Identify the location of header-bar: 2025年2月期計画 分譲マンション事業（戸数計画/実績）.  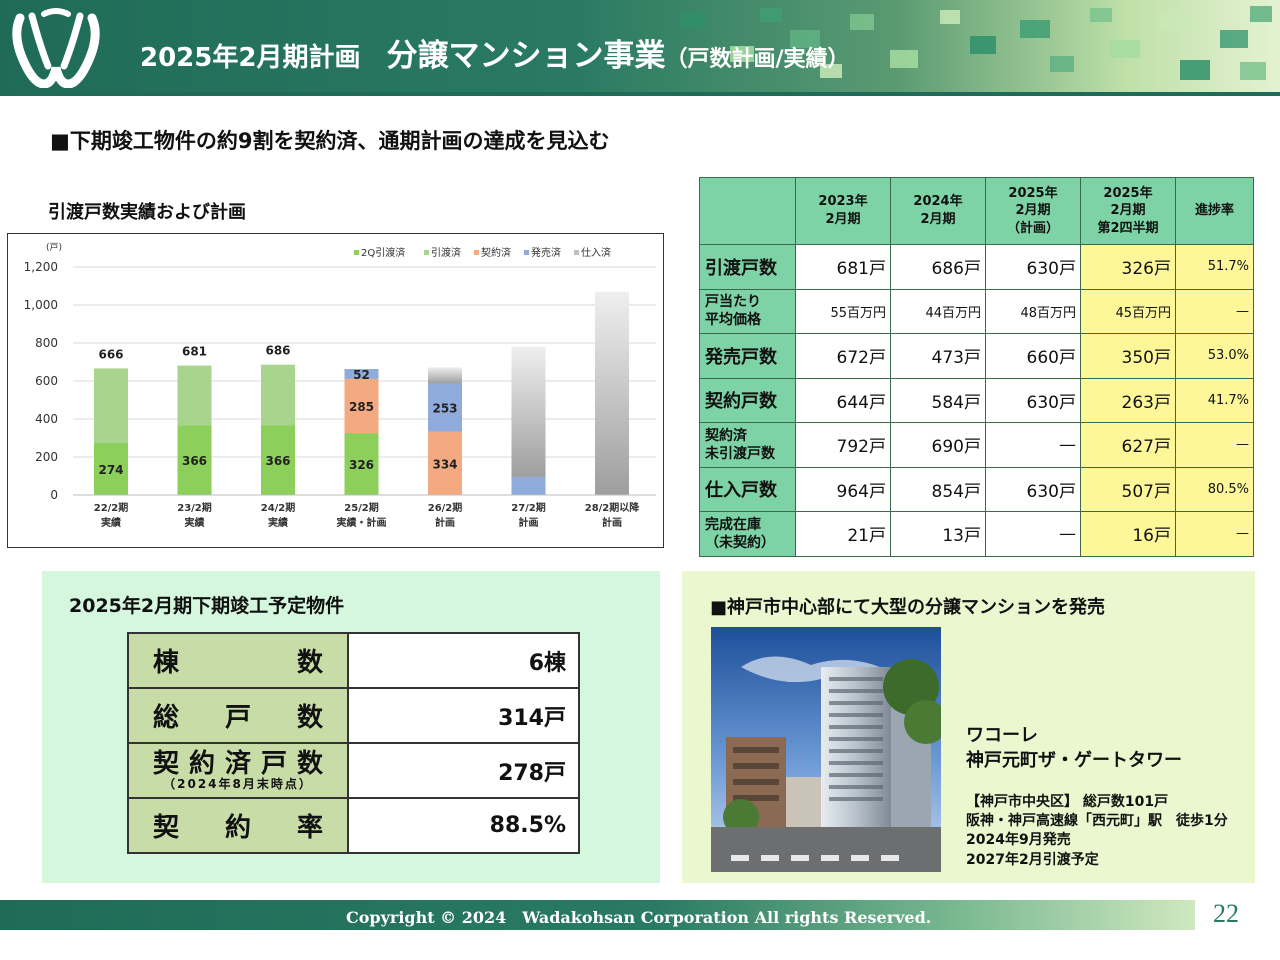
(640, 46).